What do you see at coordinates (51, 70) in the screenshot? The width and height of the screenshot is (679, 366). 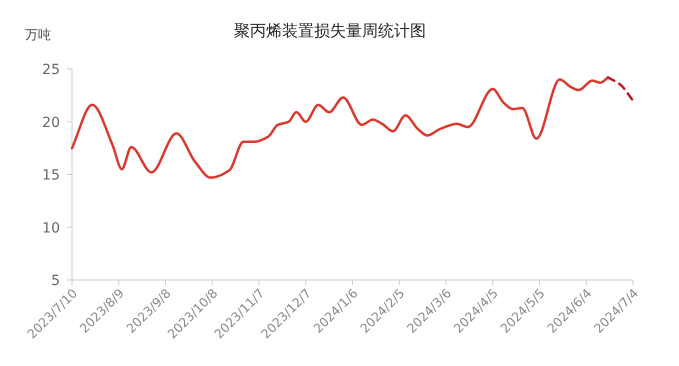 I see `y-tick-label: 25` at bounding box center [51, 70].